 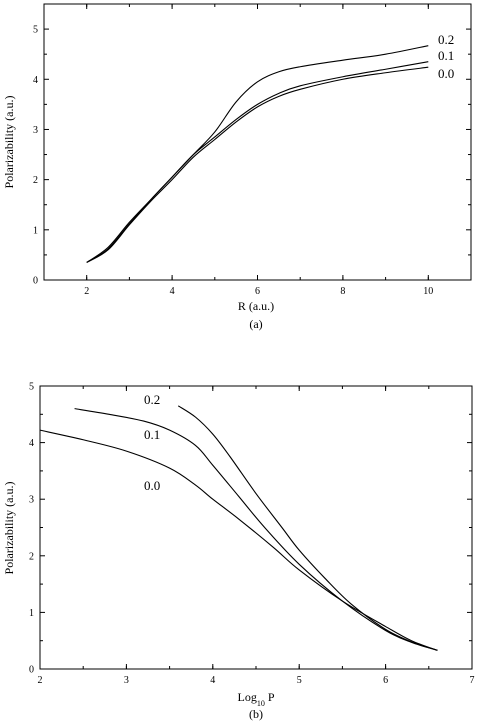 What do you see at coordinates (255, 324) in the screenshot?
I see `panel-label: (a)` at bounding box center [255, 324].